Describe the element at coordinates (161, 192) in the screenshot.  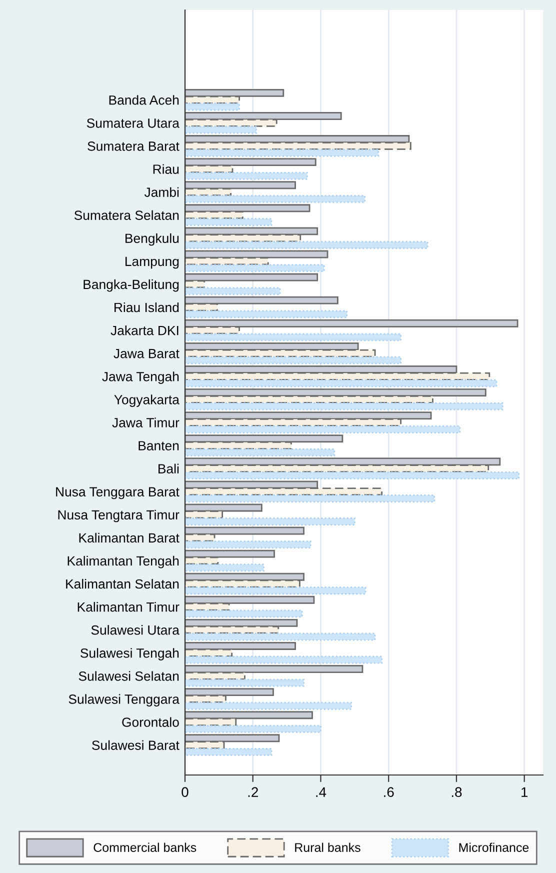
I see `y-tick-label: Jambi` at that location.